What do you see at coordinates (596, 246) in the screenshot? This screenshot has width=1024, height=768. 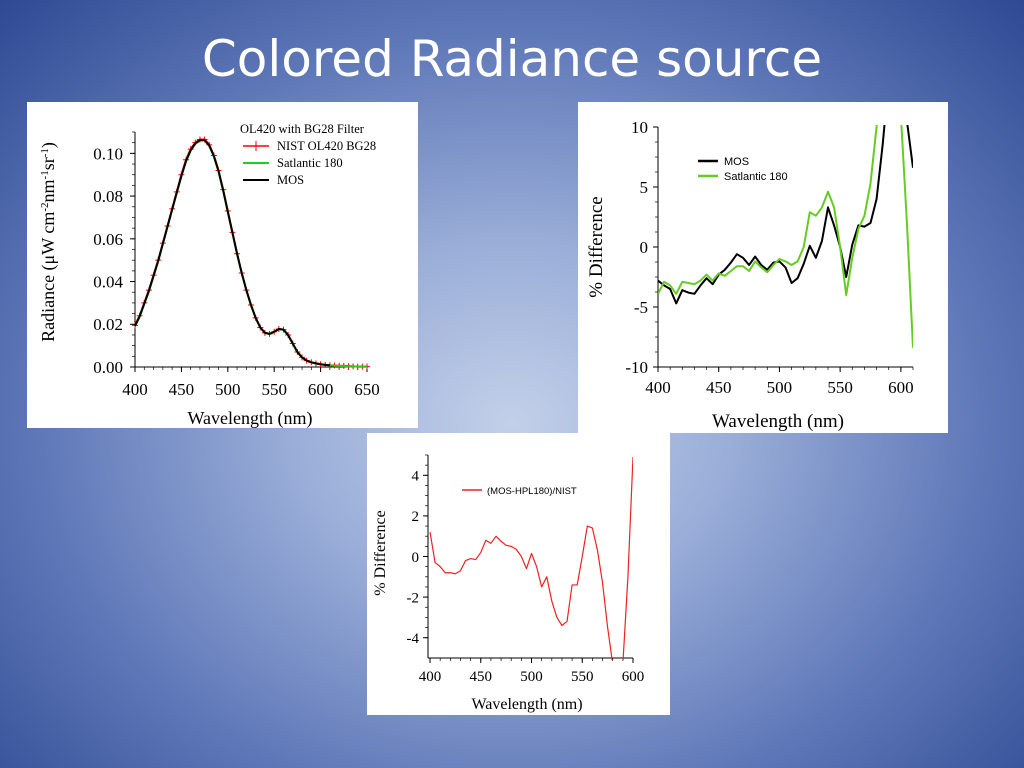 I see `difference-y-axis-label: % Difference` at bounding box center [596, 246].